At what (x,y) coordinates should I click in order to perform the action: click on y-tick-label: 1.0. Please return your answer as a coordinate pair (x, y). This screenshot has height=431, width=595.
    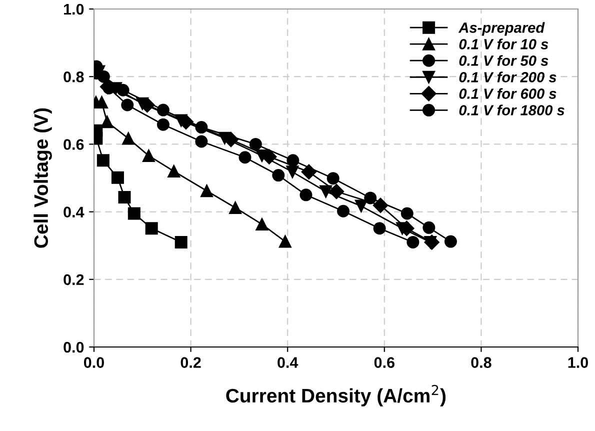
    Looking at the image, I should click on (74, 9).